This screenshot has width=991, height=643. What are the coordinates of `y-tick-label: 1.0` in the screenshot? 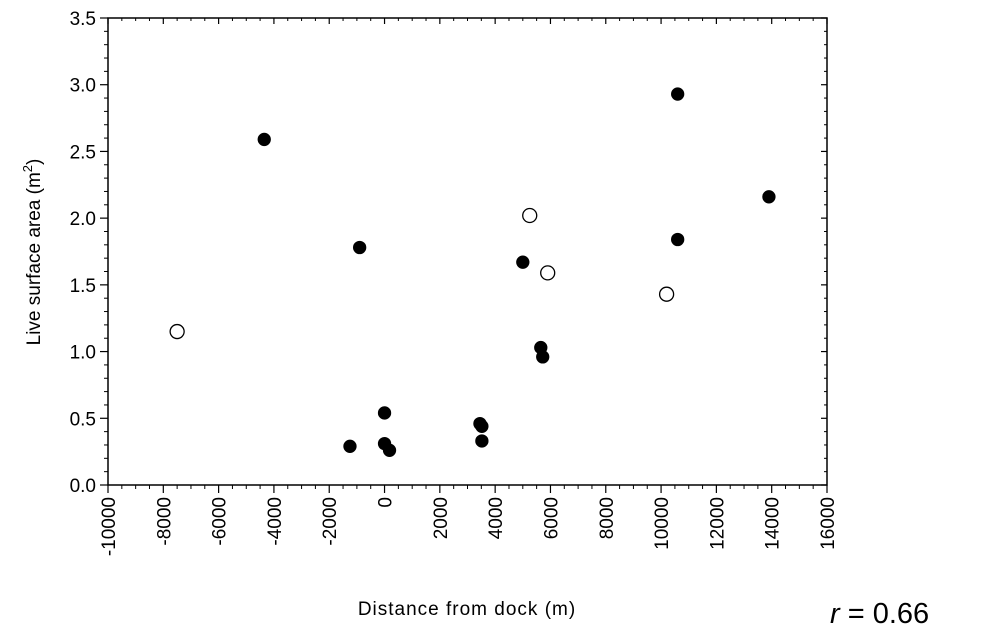 It's located at (83, 353).